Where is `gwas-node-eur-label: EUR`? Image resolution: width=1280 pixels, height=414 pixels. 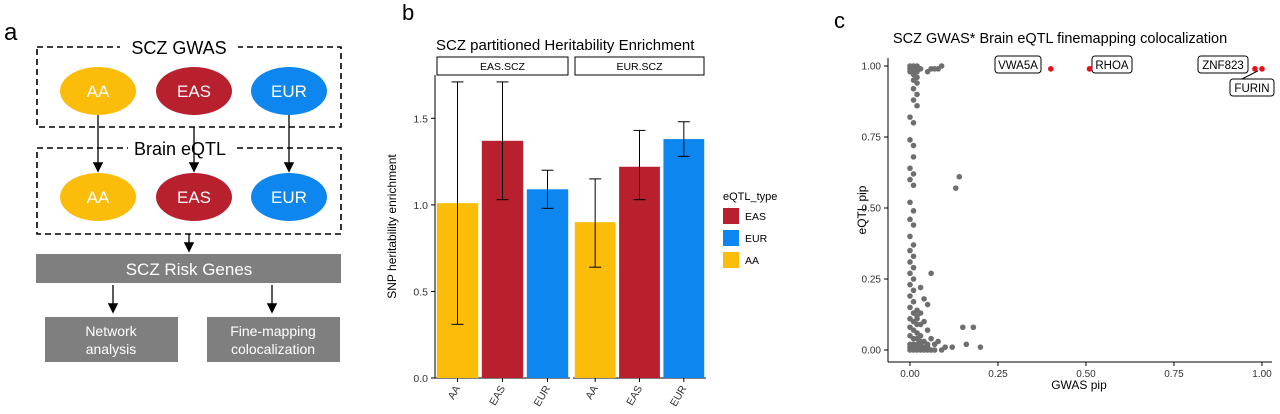
gwas-node-eur-label: EUR is located at coordinates (289, 91).